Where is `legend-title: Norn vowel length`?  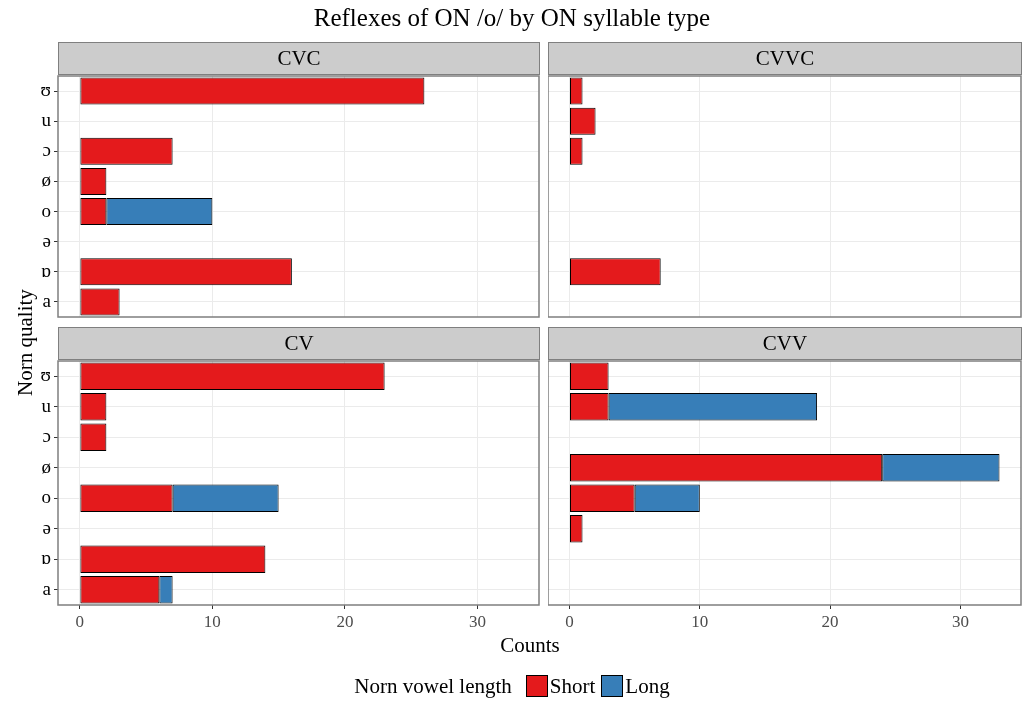 legend-title: Norn vowel length is located at coordinates (433, 686).